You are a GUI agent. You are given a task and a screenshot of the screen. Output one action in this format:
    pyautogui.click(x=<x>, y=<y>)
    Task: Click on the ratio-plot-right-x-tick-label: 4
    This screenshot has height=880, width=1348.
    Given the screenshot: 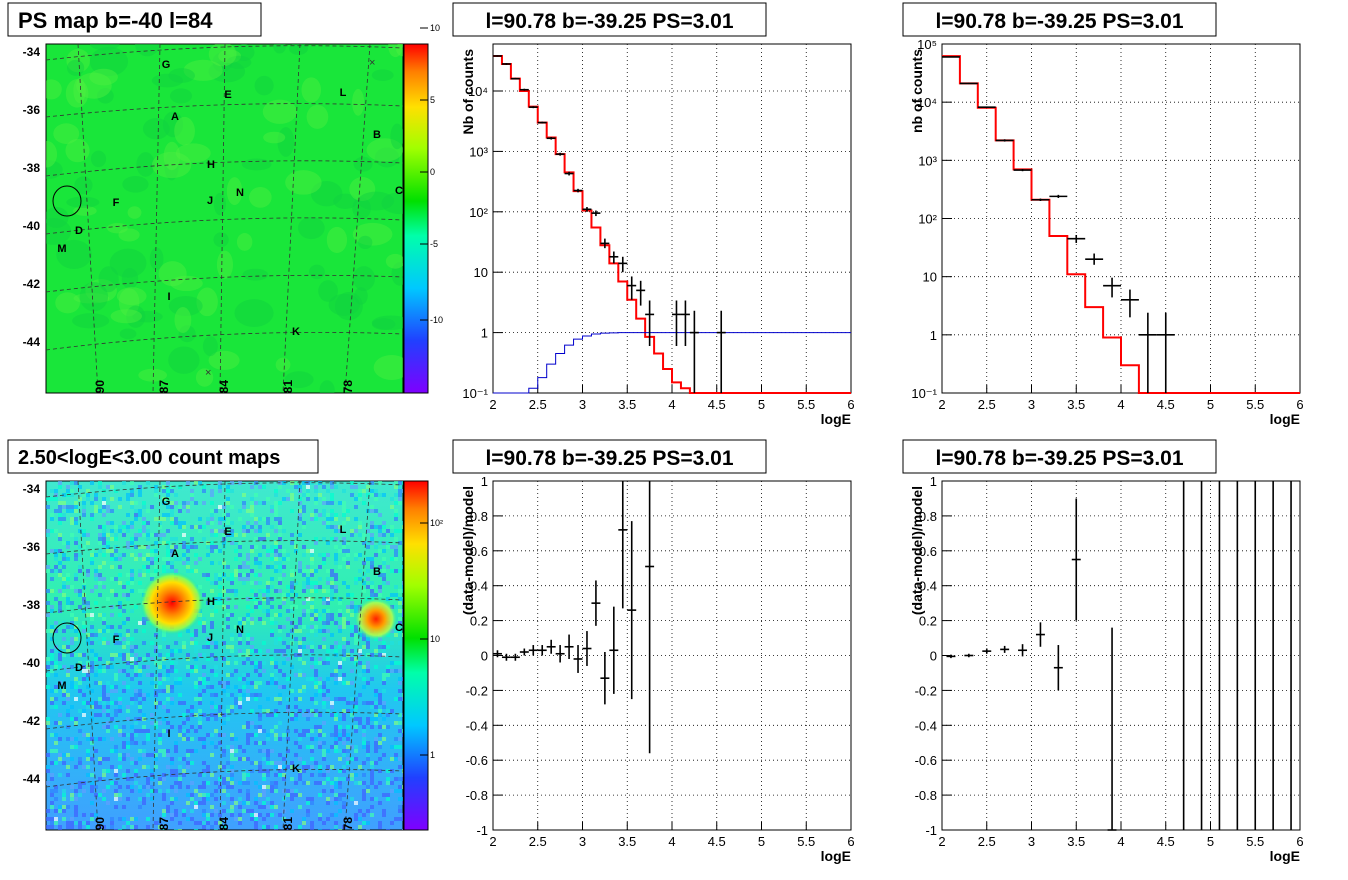 What is the action you would take?
    pyautogui.click(x=1120, y=841)
    